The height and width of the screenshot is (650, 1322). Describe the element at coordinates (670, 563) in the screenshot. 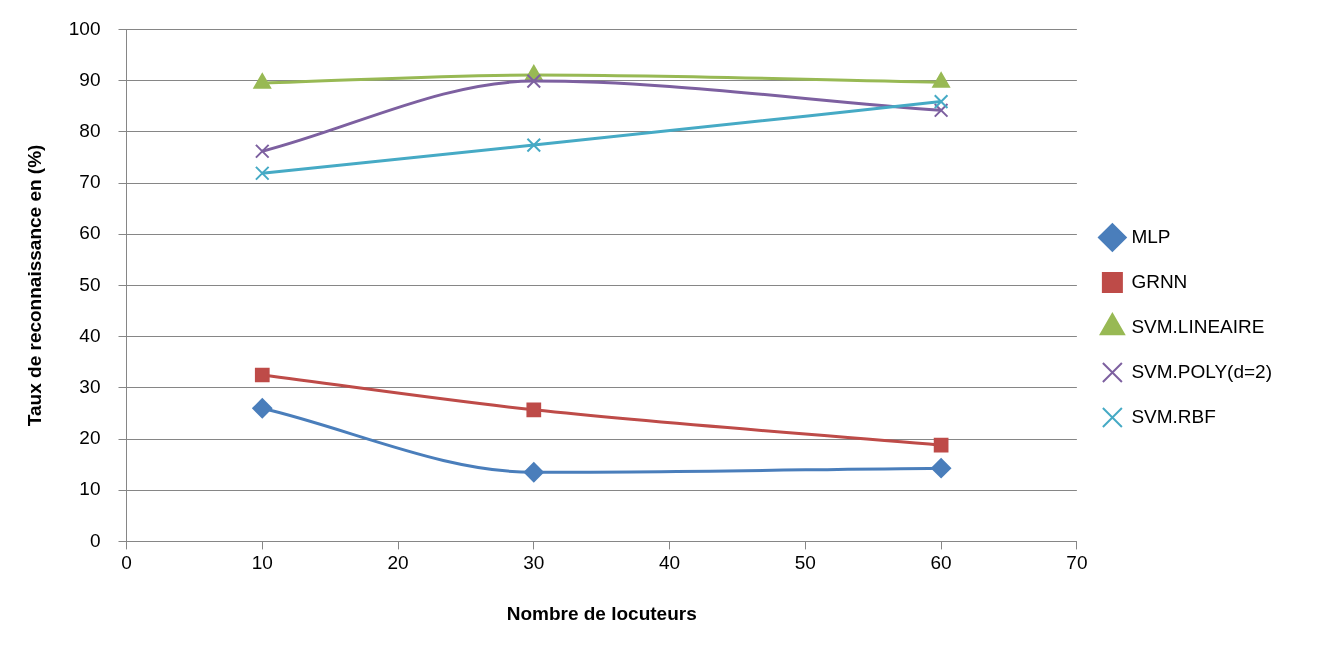

I see `x-tick-label: 40` at that location.